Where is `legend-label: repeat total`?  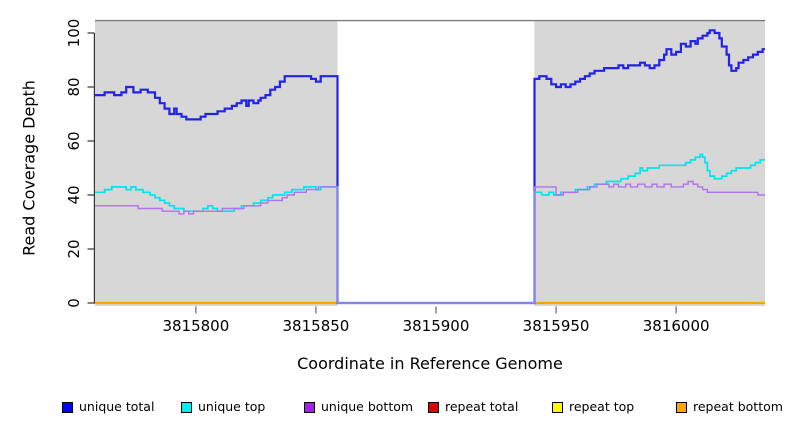
legend-label: repeat total is located at coordinates (482, 406).